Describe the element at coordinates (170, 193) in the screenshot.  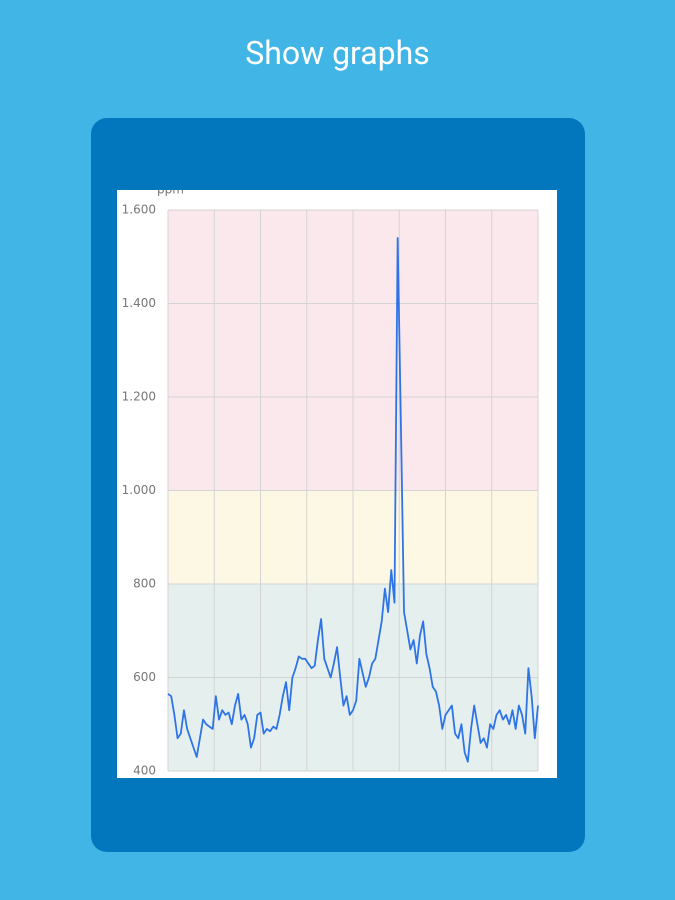
I see `y-axis-label: ppm` at that location.